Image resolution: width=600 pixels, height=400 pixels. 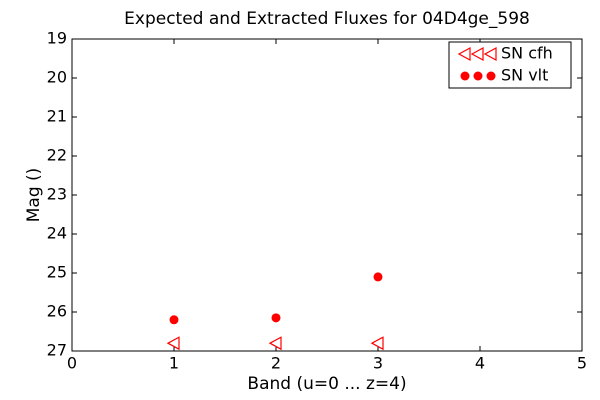 I want to click on y-tick-label: 19, so click(x=57, y=38).